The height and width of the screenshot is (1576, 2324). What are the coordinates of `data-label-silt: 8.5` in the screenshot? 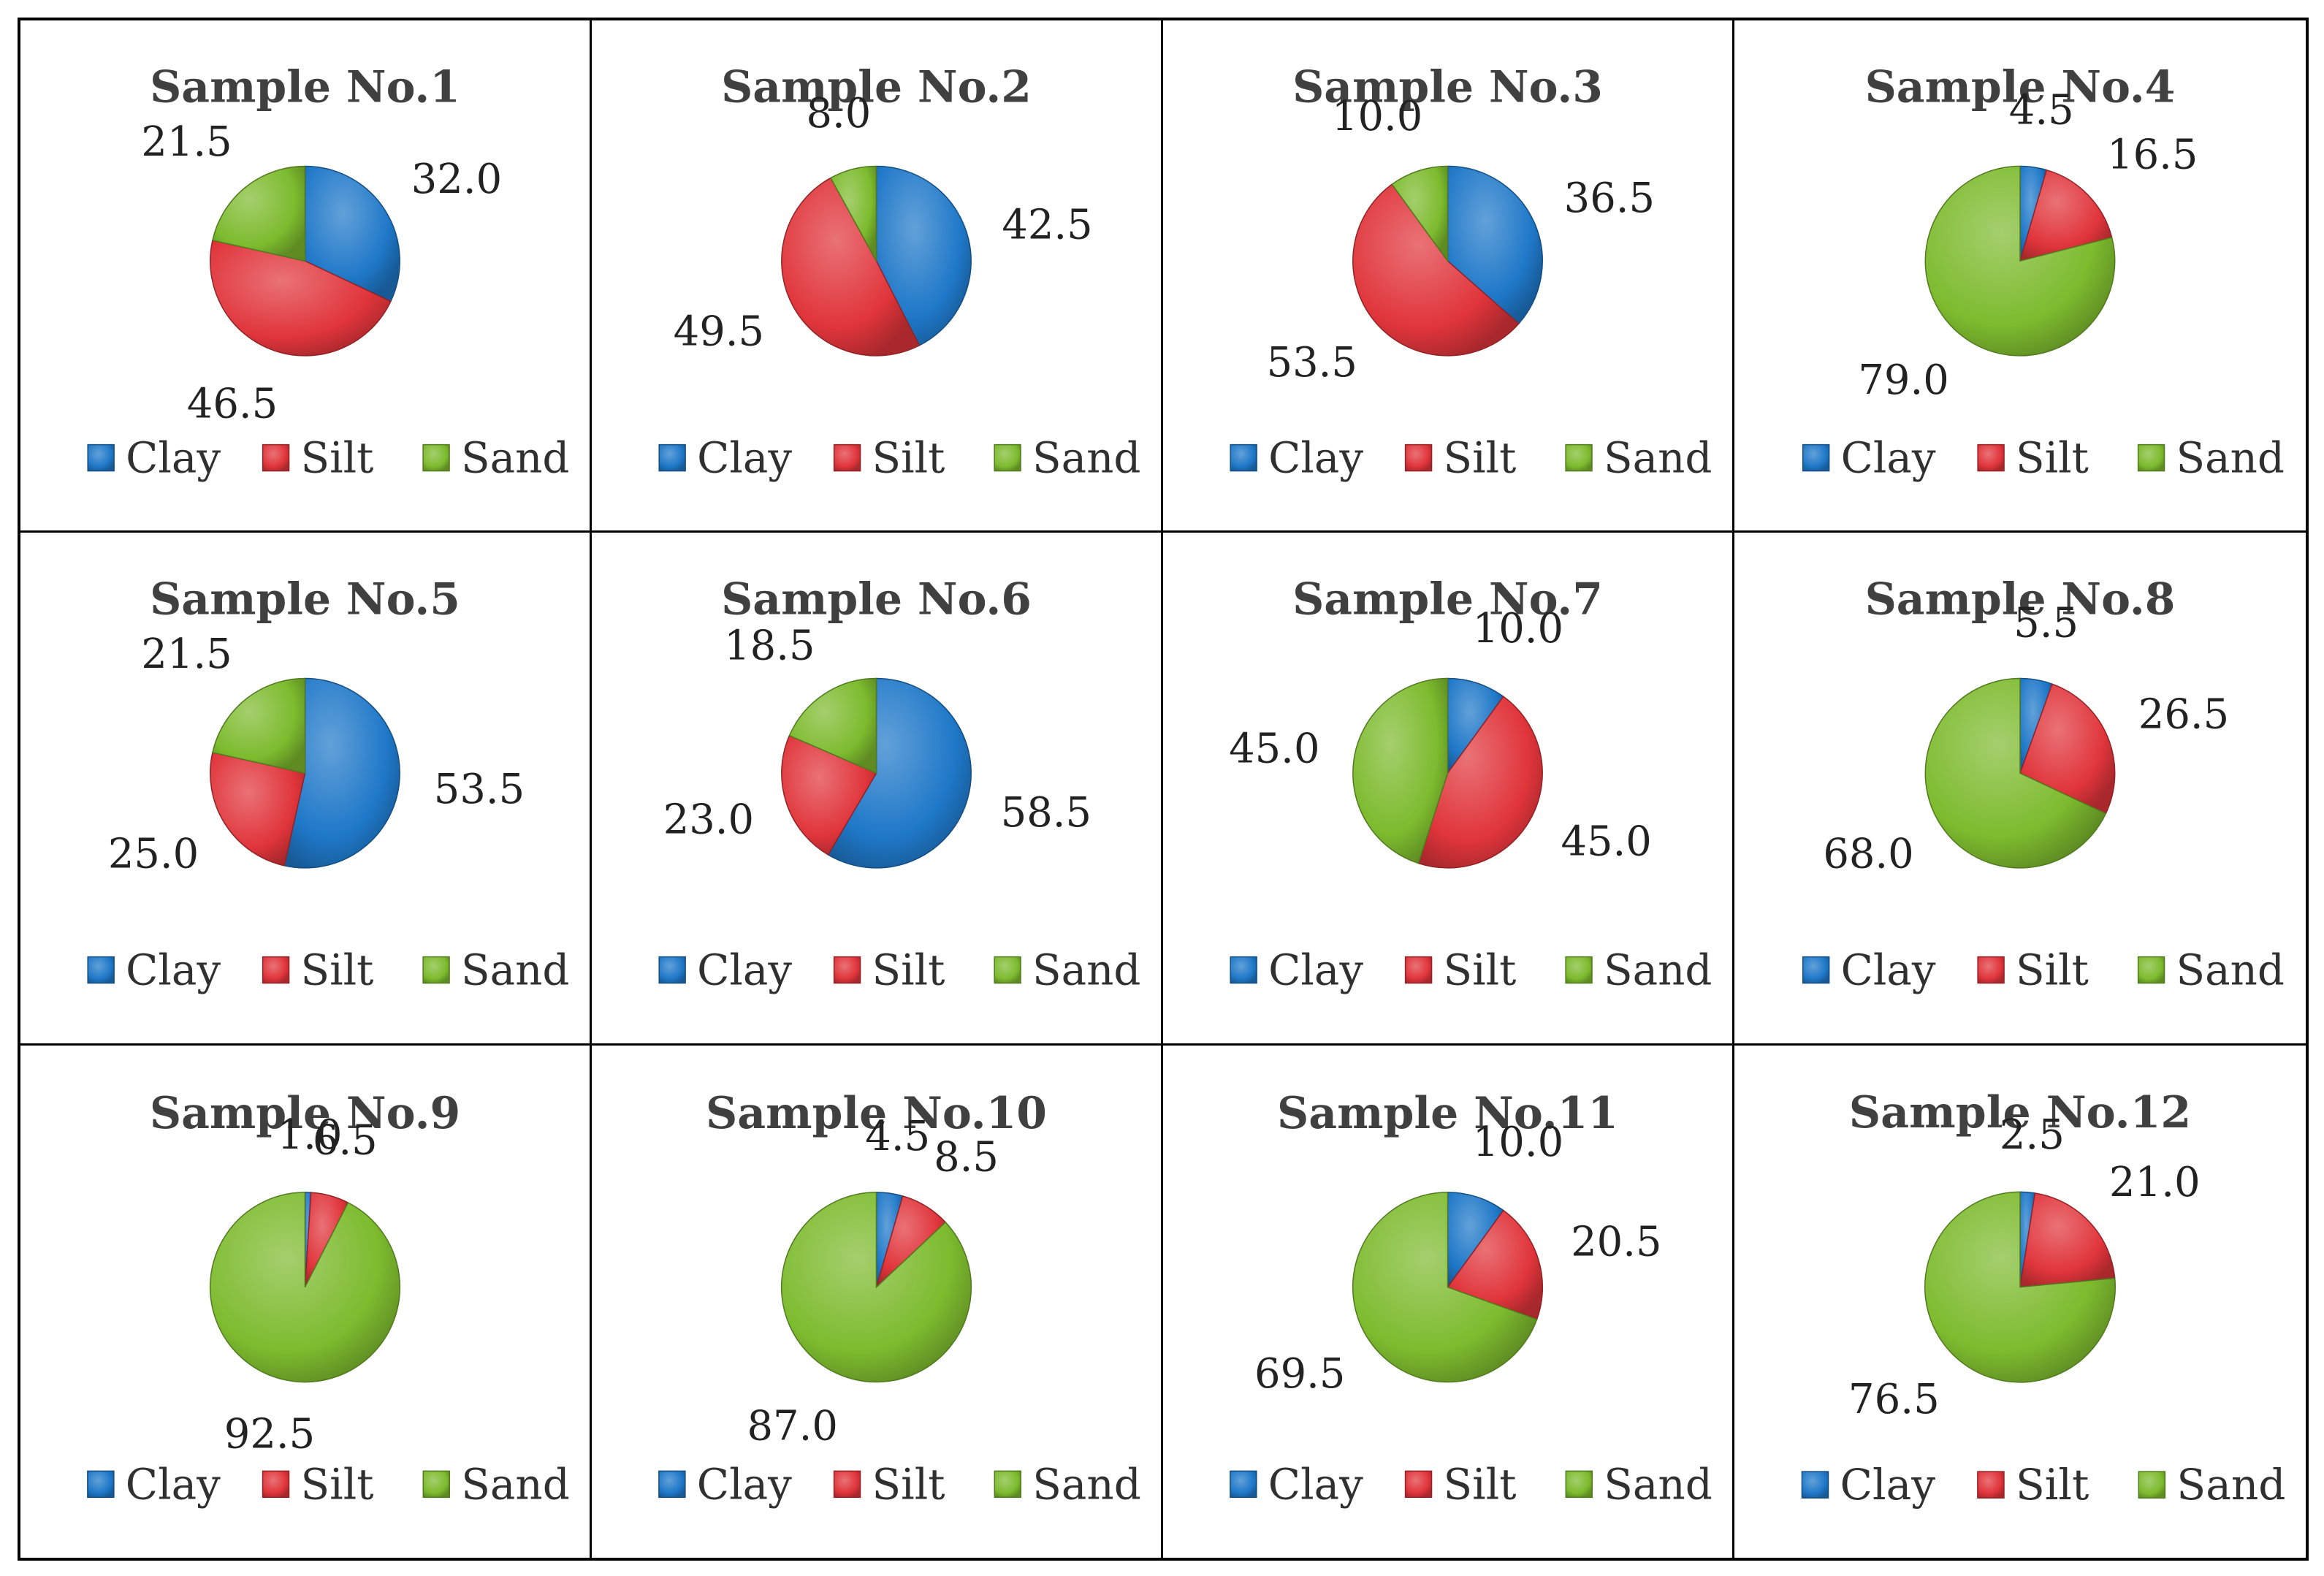 It's located at (966, 1157).